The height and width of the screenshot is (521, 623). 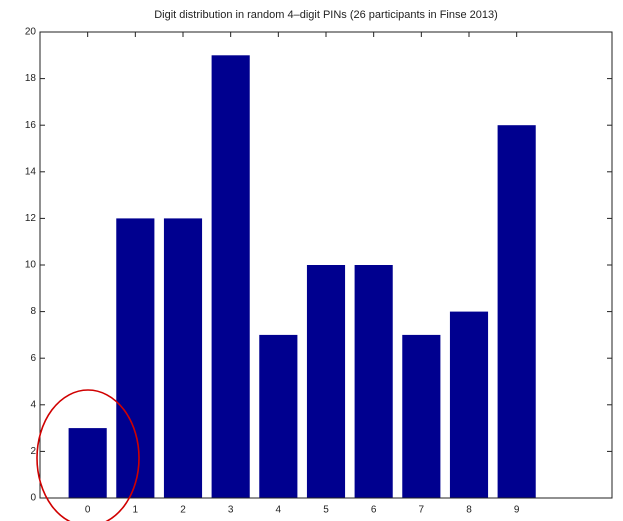 I want to click on highlight-circle, so click(x=88, y=455).